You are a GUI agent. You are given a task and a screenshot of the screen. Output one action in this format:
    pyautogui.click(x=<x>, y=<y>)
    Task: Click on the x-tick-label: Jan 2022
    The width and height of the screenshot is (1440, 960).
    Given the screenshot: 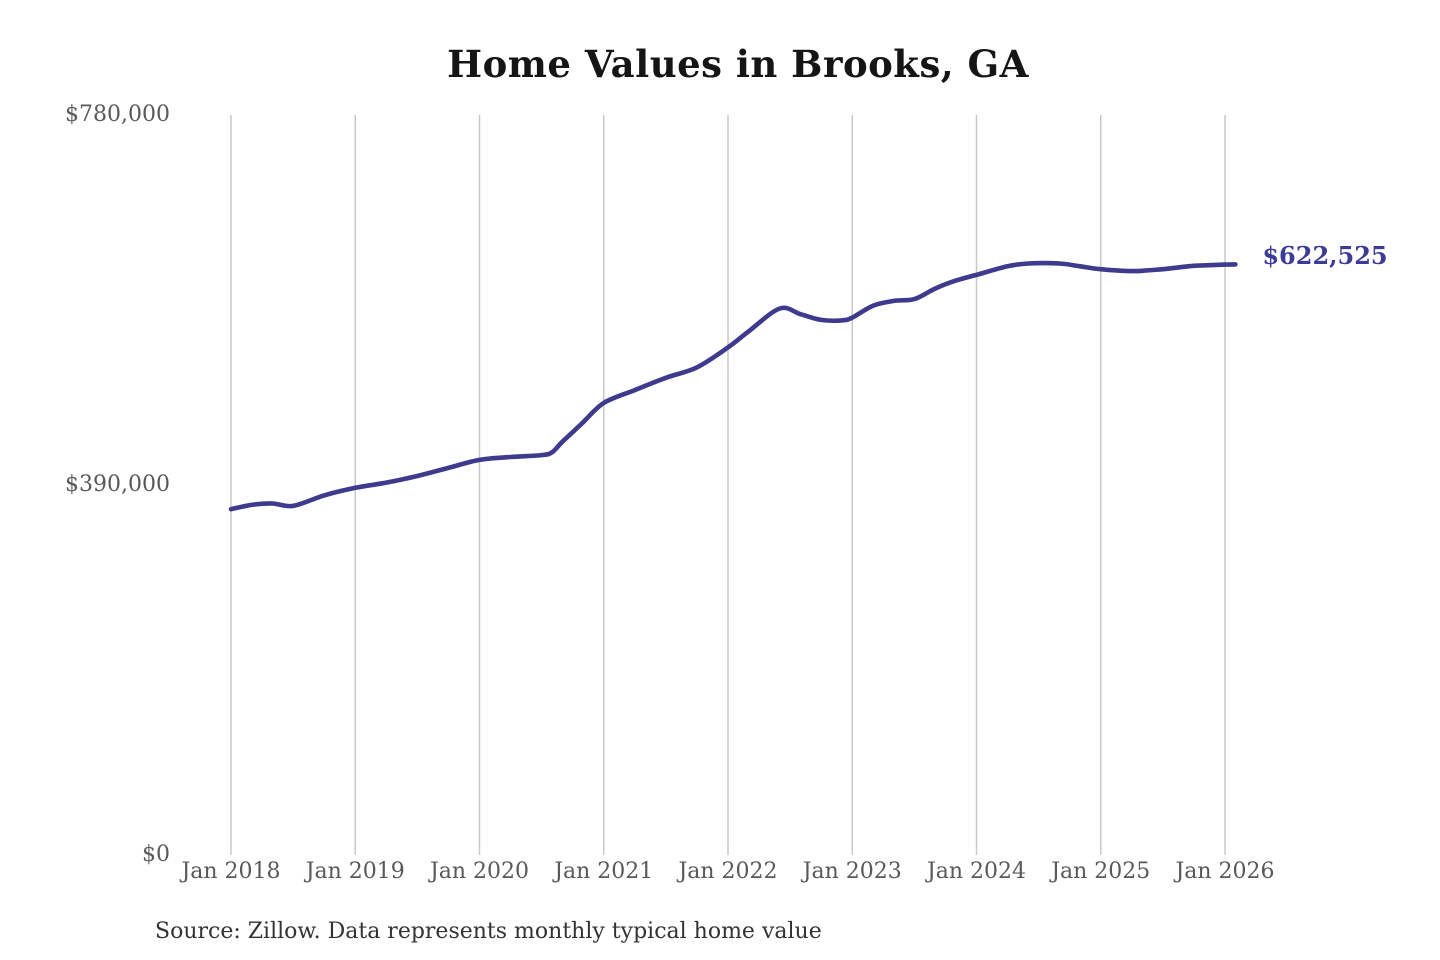 What is the action you would take?
    pyautogui.click(x=728, y=871)
    